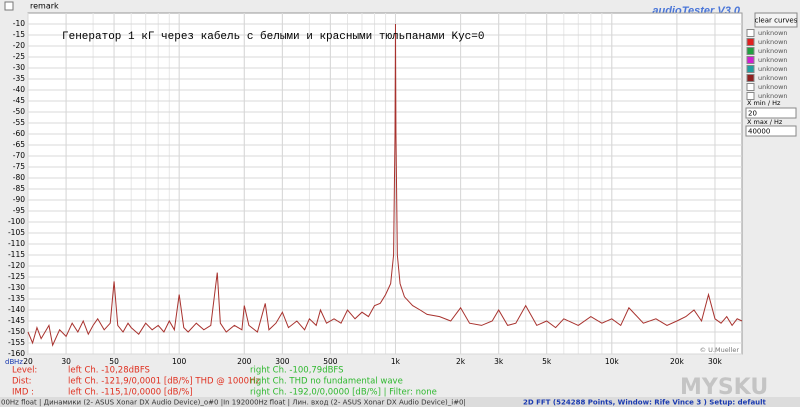  Describe the element at coordinates (771, 131) in the screenshot. I see `xmax-input` at that location.